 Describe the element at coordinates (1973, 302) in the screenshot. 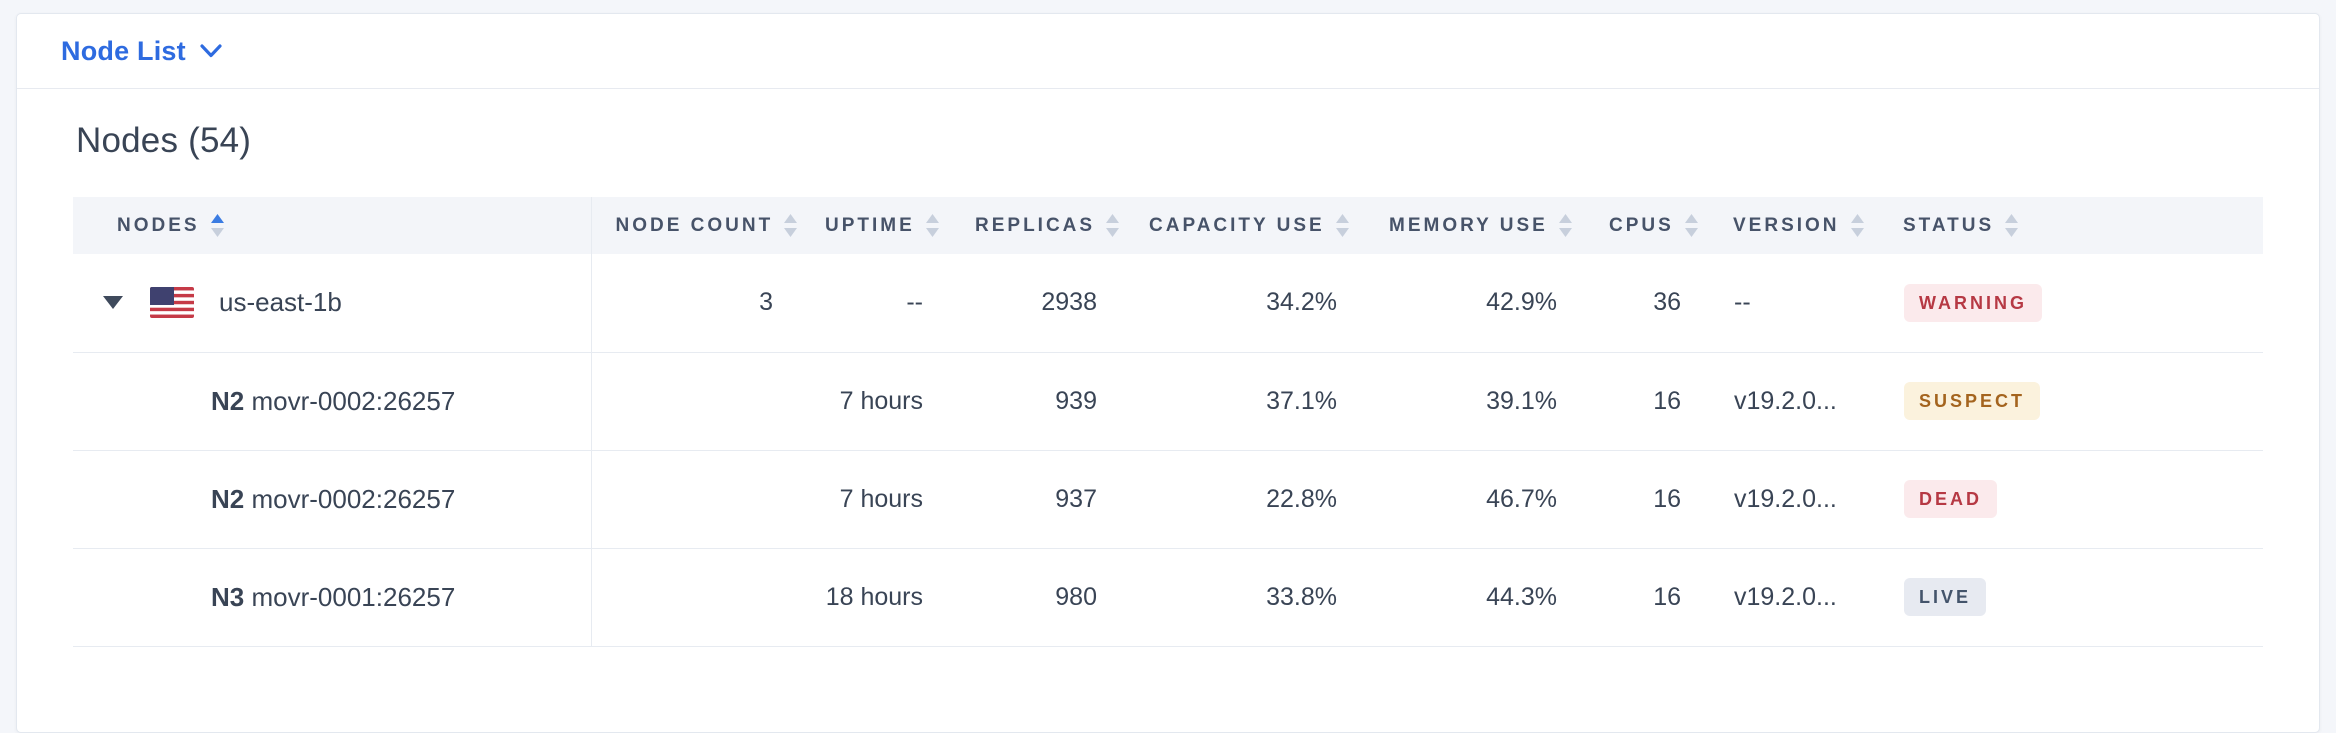

I see `status-badge: WARNING` at that location.